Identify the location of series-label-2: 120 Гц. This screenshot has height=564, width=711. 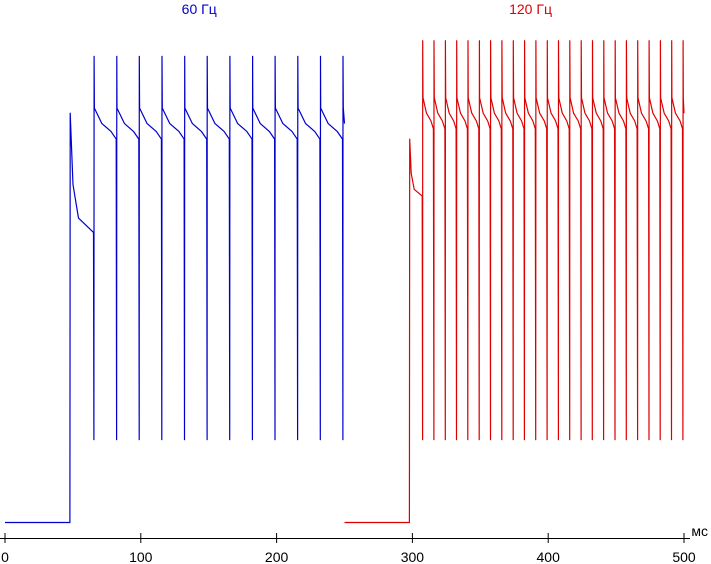
(530, 9).